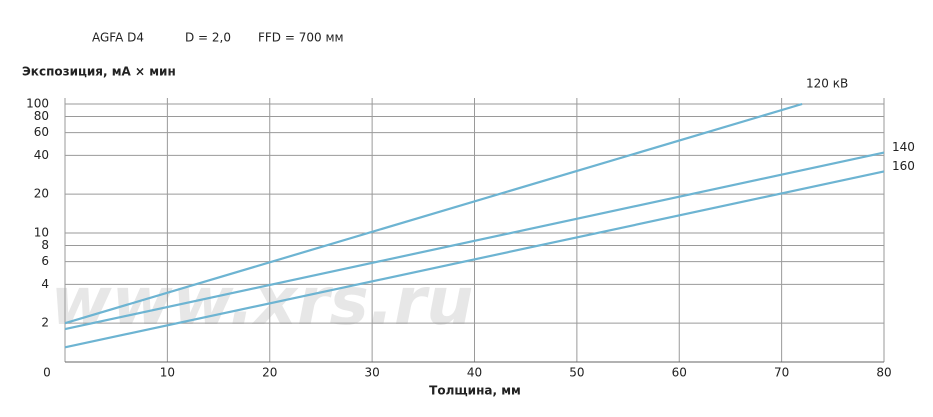 The image size is (933, 417). What do you see at coordinates (41, 155) in the screenshot?
I see `y-tick-label: 40` at bounding box center [41, 155].